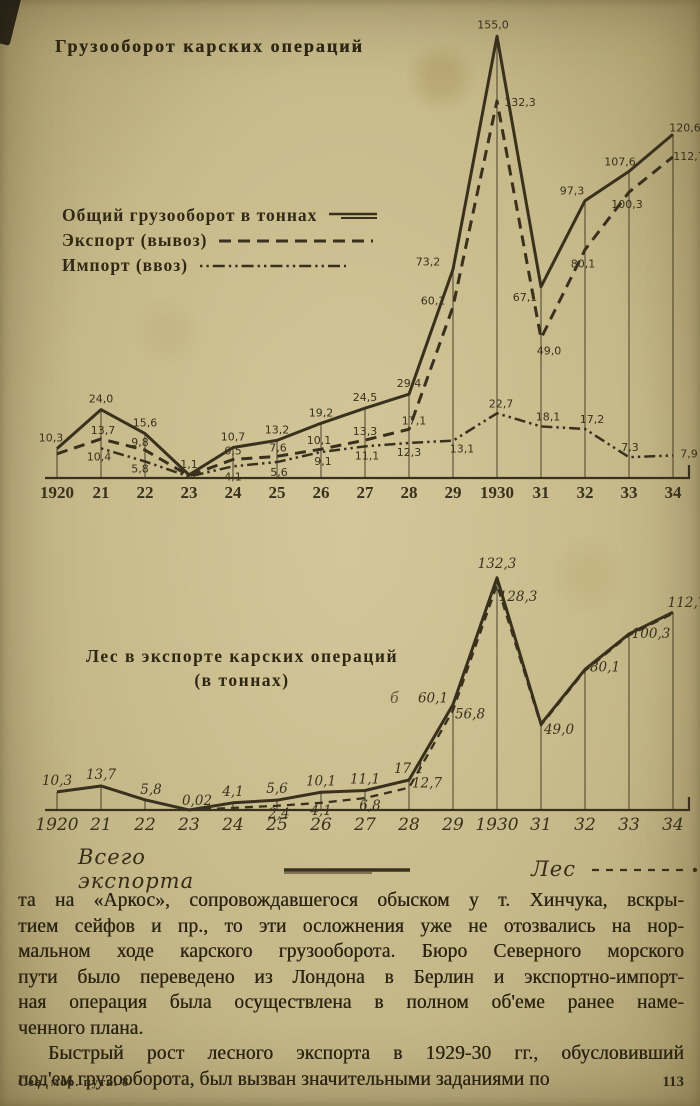 Image resolution: width=700 pixels, height=1106 pixels. I want to click on point-label: 132,3, so click(497, 564).